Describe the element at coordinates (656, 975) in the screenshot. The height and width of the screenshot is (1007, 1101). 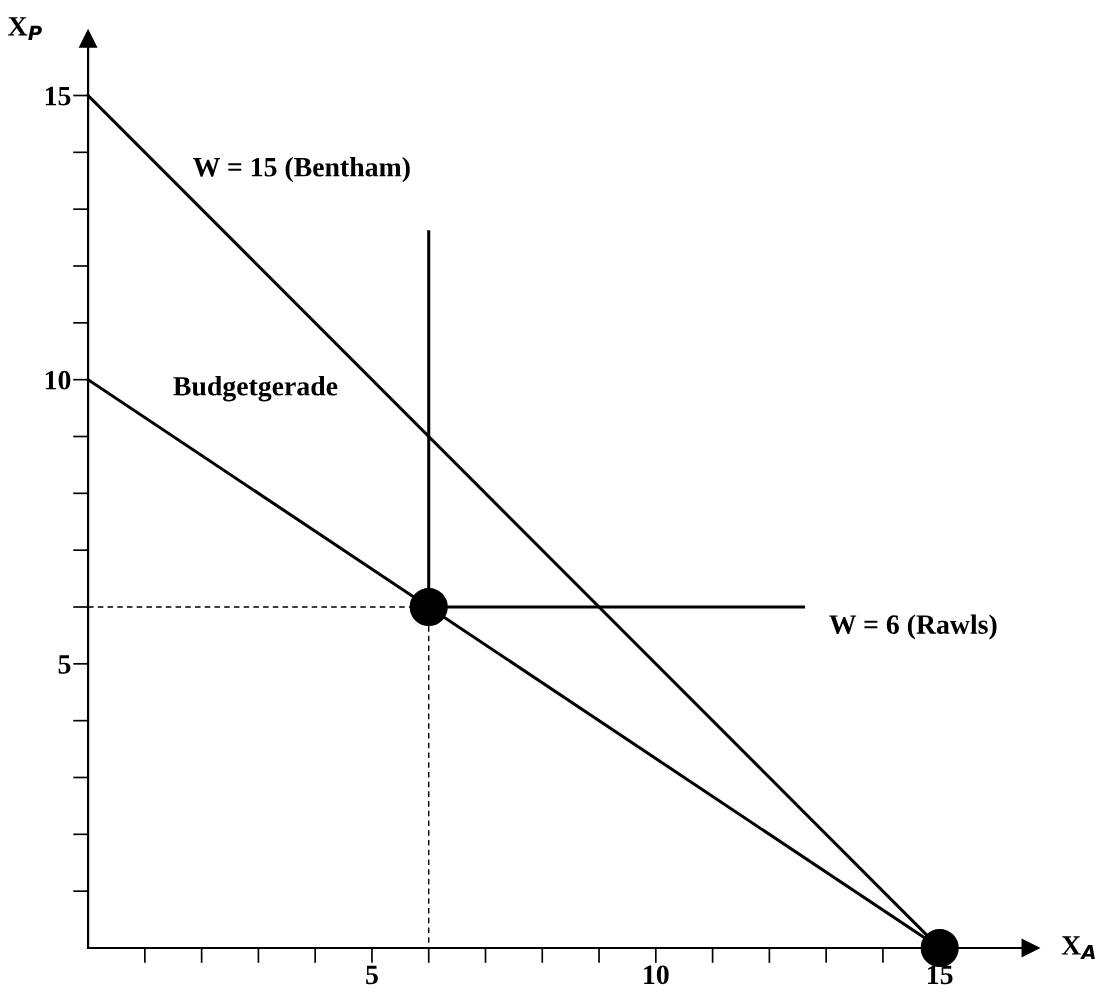
I see `x-tick-label: 10` at that location.